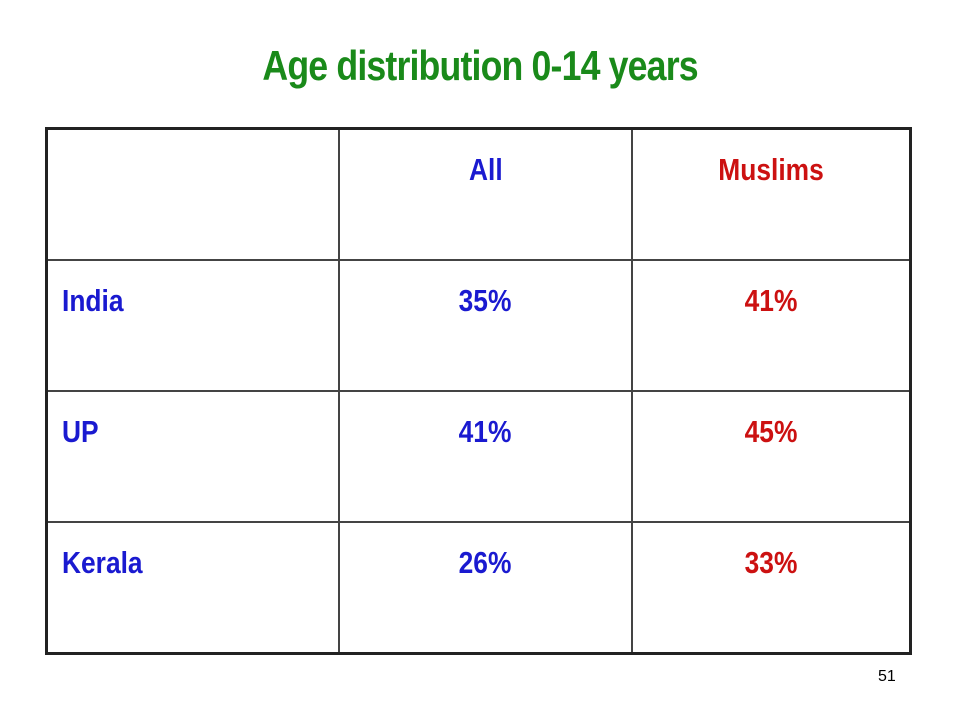  What do you see at coordinates (192, 456) in the screenshot?
I see `table-cell: UP` at bounding box center [192, 456].